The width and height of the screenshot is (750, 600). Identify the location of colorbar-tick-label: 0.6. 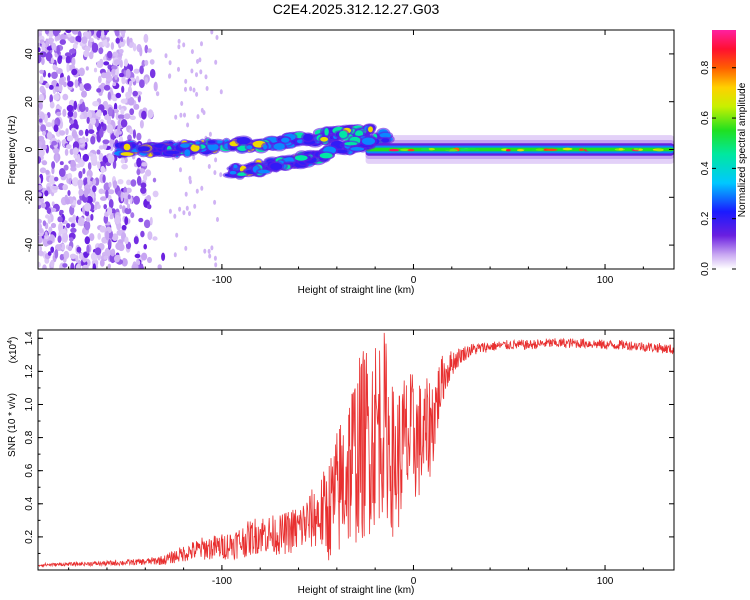
(705, 118).